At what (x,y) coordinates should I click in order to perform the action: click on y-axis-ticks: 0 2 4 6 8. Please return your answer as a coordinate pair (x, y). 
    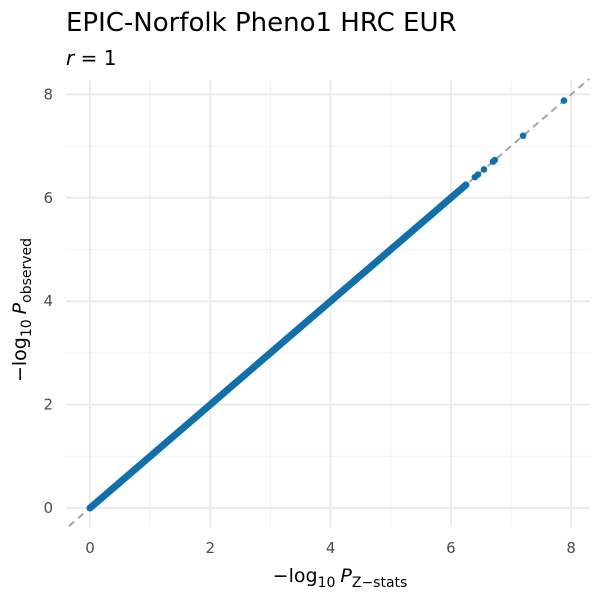
    Looking at the image, I should click on (48, 301).